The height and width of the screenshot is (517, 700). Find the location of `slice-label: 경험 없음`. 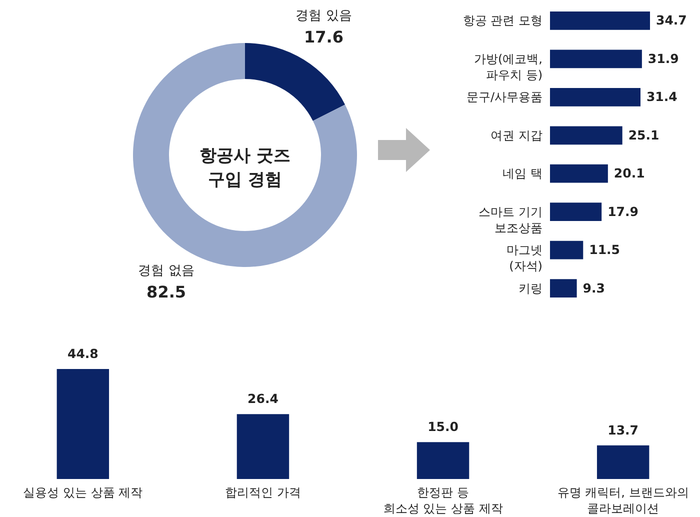

slice-label: 경험 없음 is located at coordinates (166, 271).